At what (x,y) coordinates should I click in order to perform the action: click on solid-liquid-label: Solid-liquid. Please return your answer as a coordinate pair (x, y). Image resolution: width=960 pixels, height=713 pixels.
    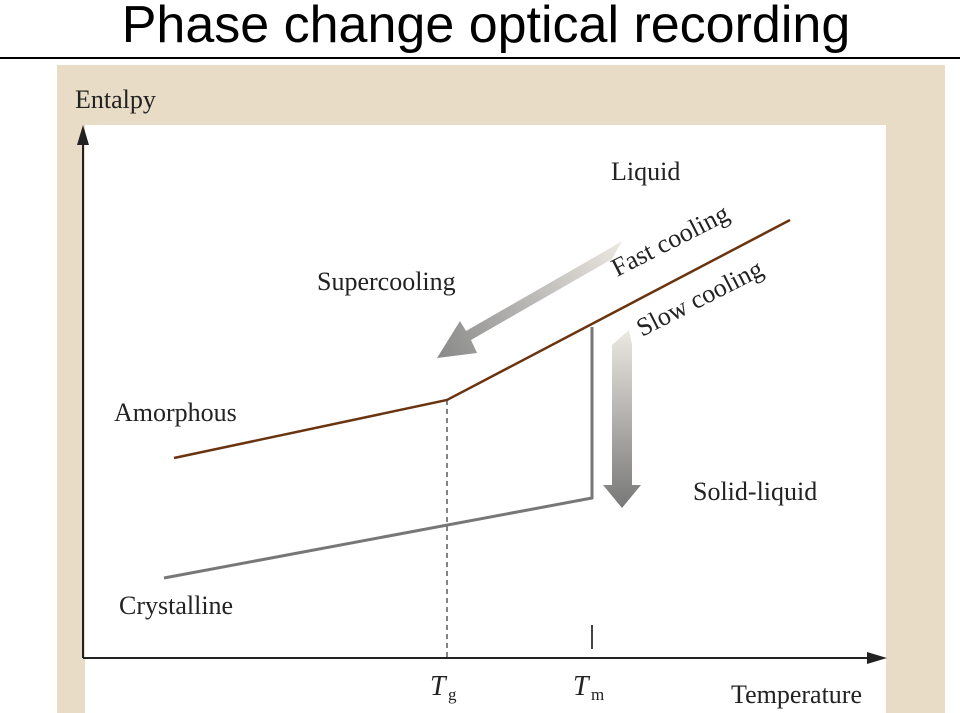
    Looking at the image, I should click on (755, 491).